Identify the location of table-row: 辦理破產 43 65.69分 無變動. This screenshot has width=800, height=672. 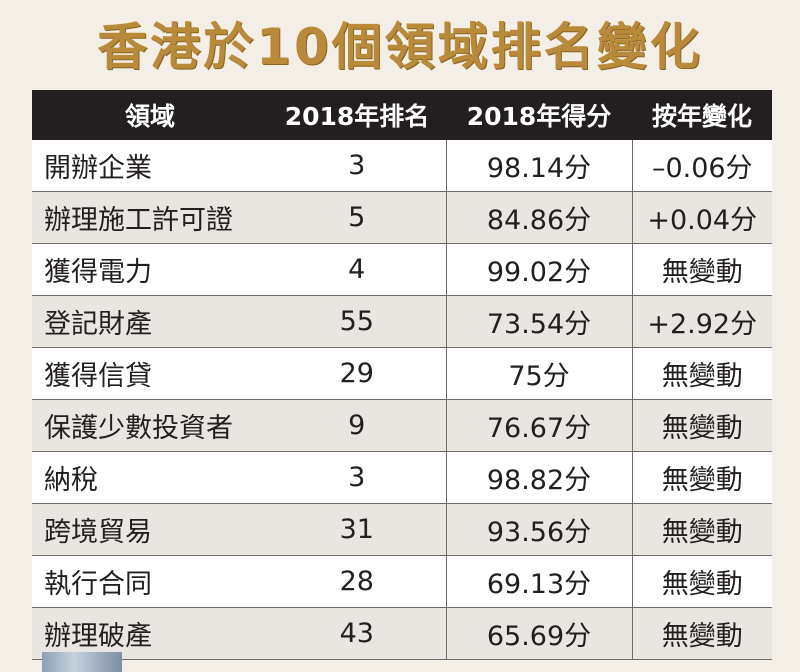
(402, 633).